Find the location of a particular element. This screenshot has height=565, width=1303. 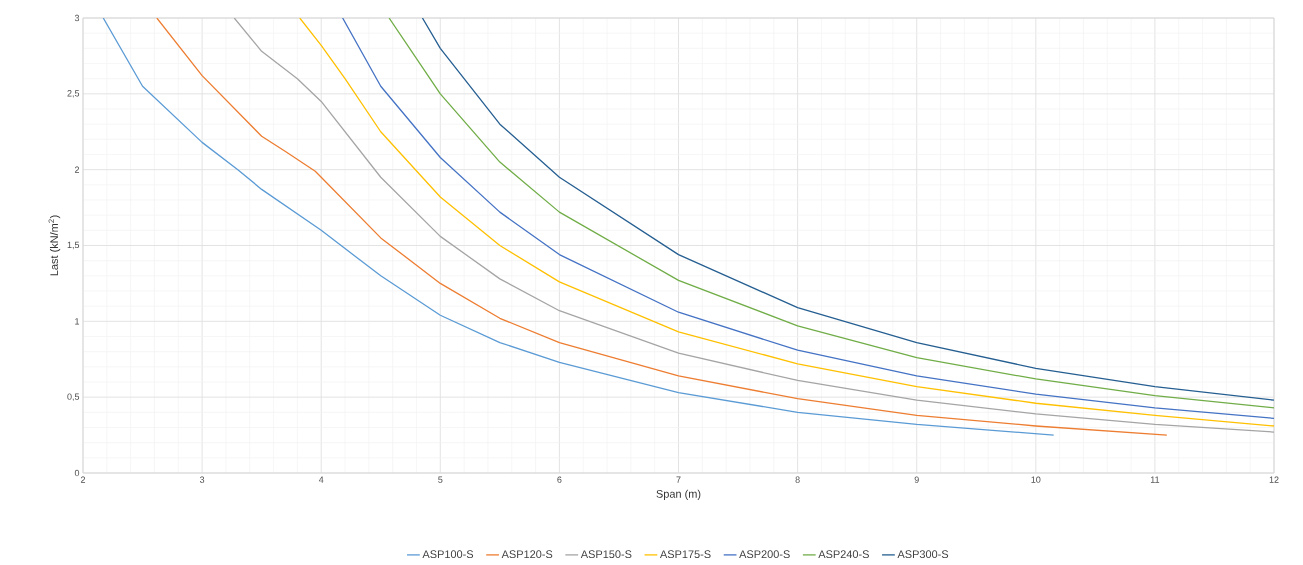

y-tick-label: 1 is located at coordinates (77, 321).